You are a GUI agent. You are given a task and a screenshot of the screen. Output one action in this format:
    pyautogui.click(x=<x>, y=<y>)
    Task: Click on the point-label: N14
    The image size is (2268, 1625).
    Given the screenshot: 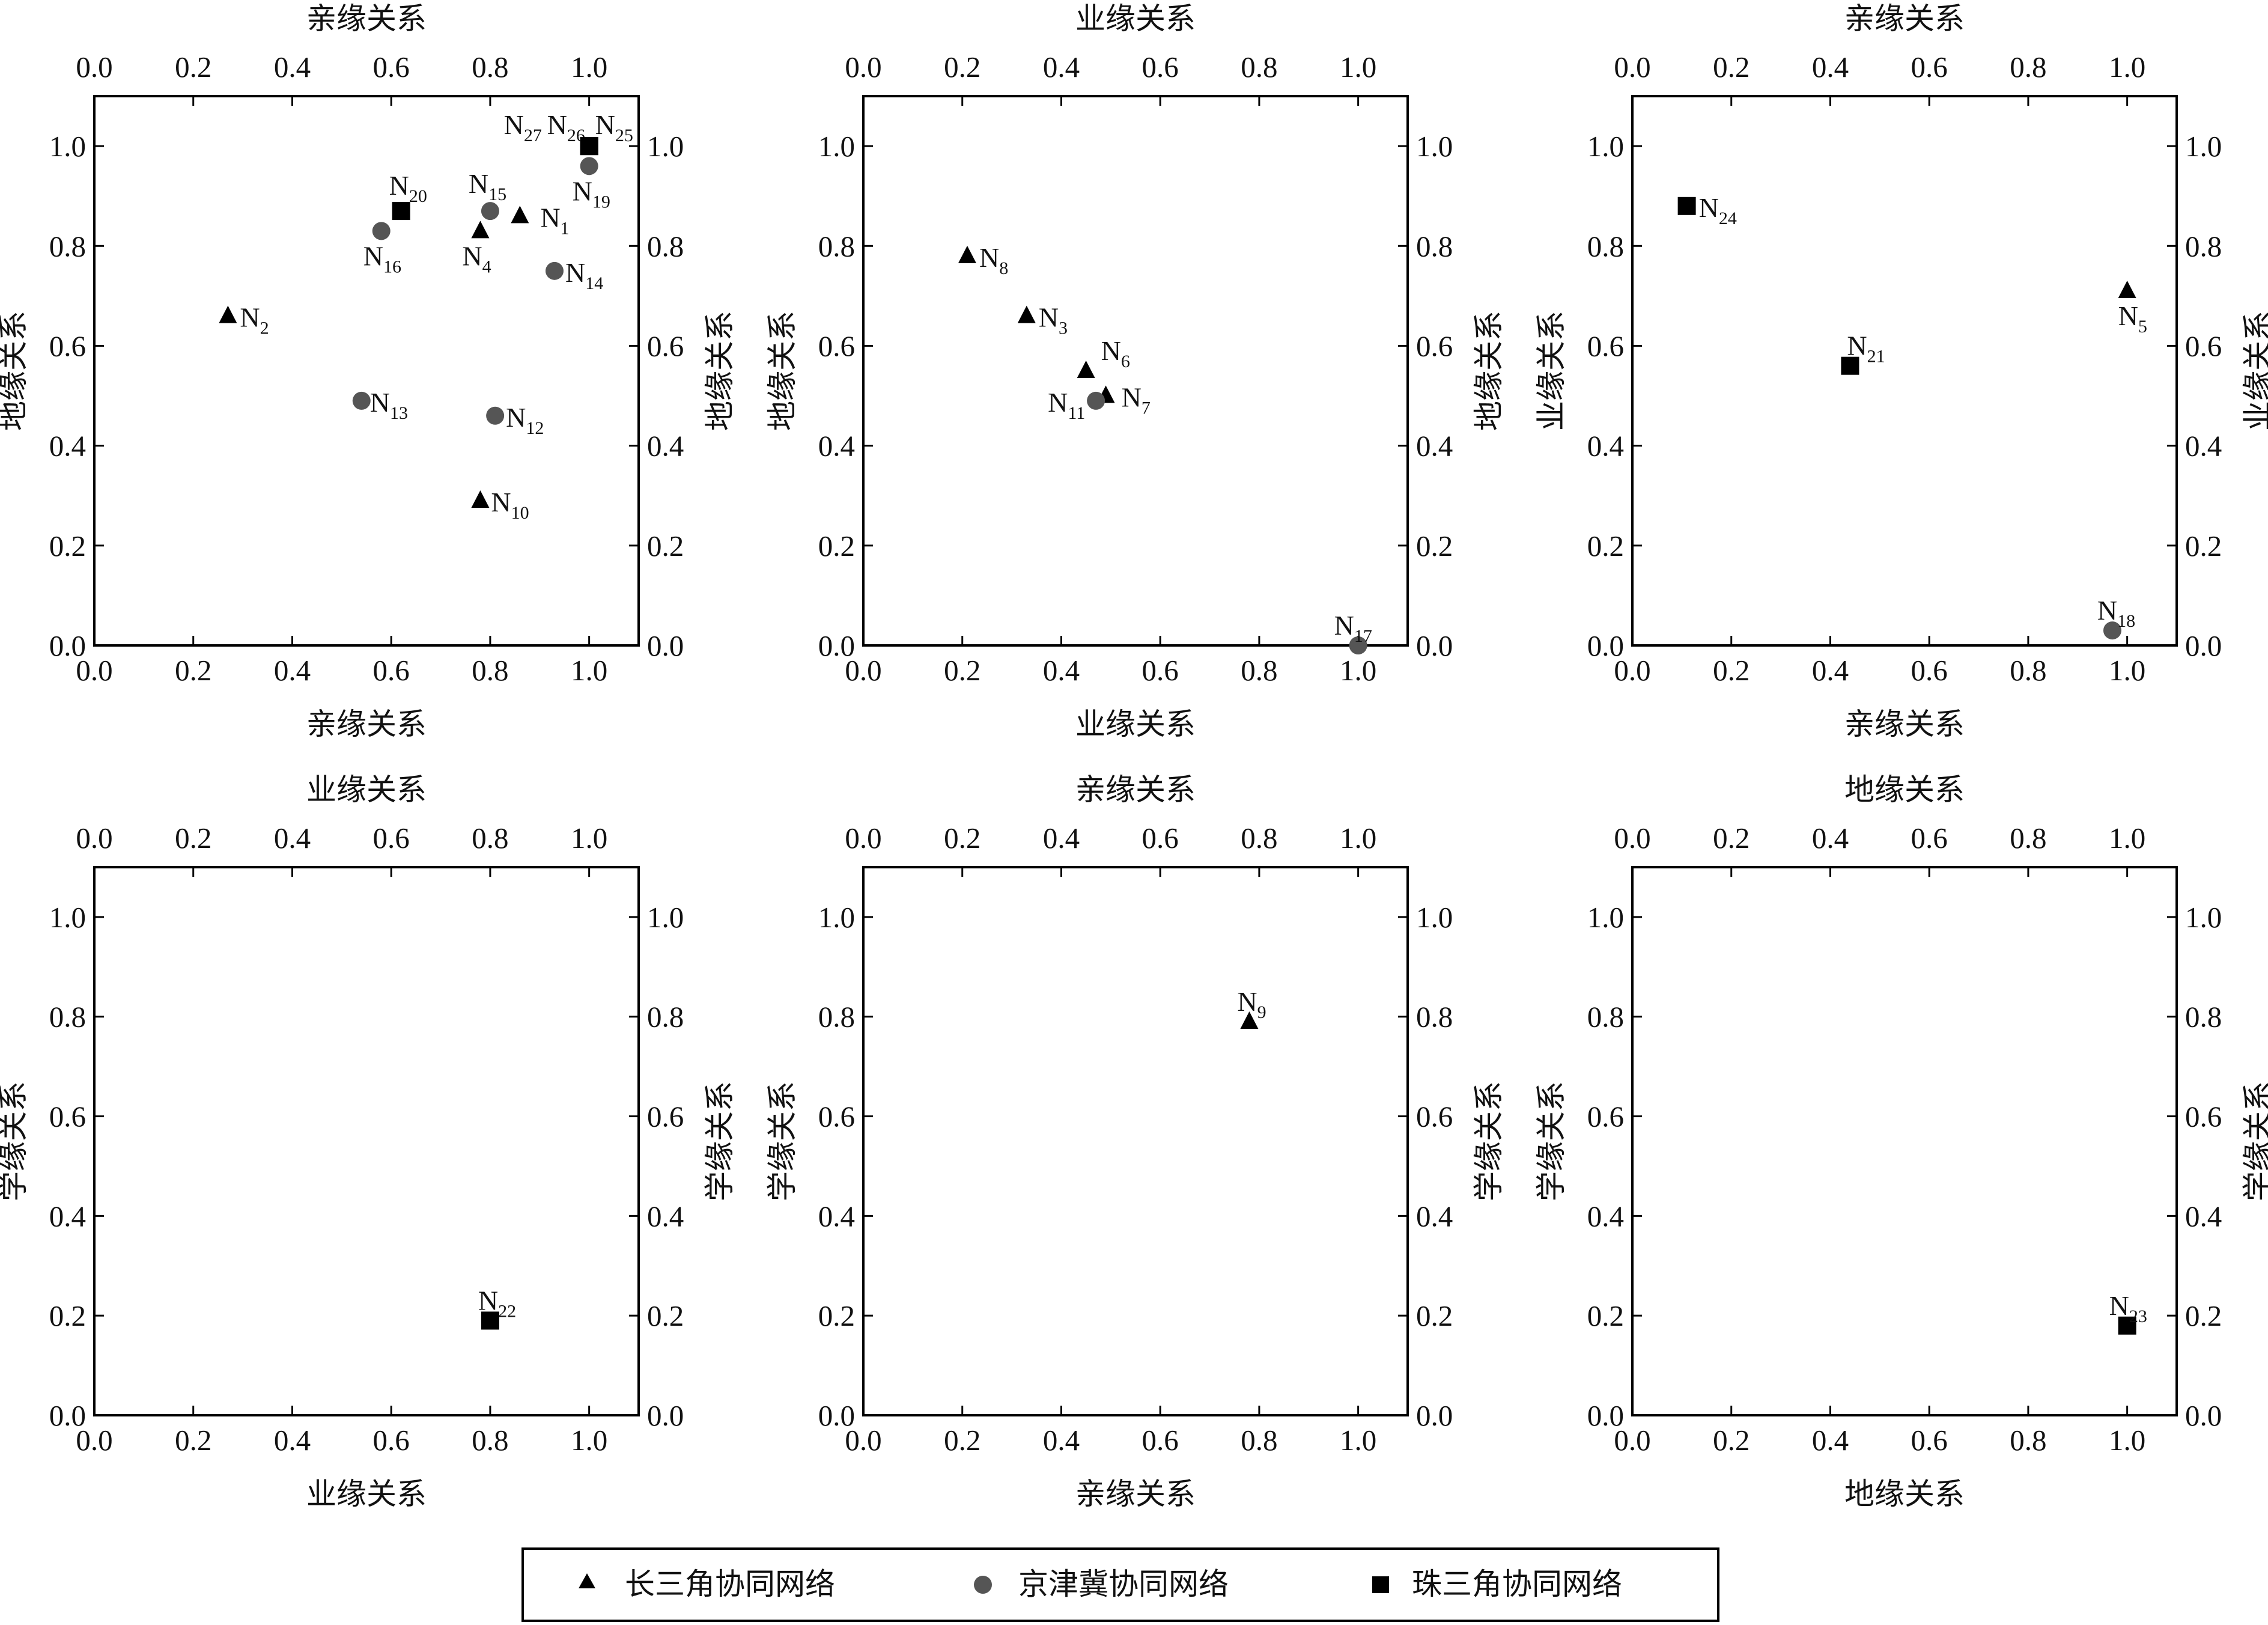 What is the action you would take?
    pyautogui.click(x=584, y=275)
    